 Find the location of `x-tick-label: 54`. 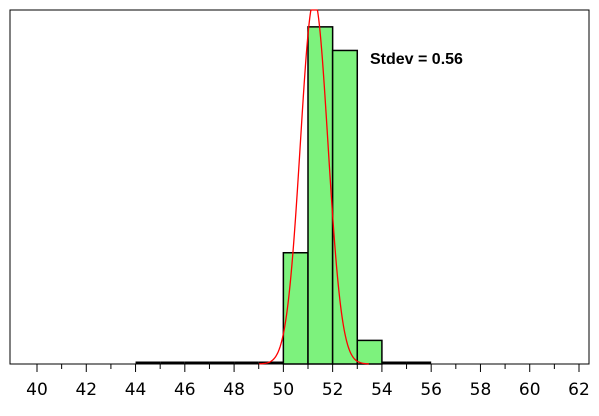

x-tick-label: 54 is located at coordinates (382, 390).